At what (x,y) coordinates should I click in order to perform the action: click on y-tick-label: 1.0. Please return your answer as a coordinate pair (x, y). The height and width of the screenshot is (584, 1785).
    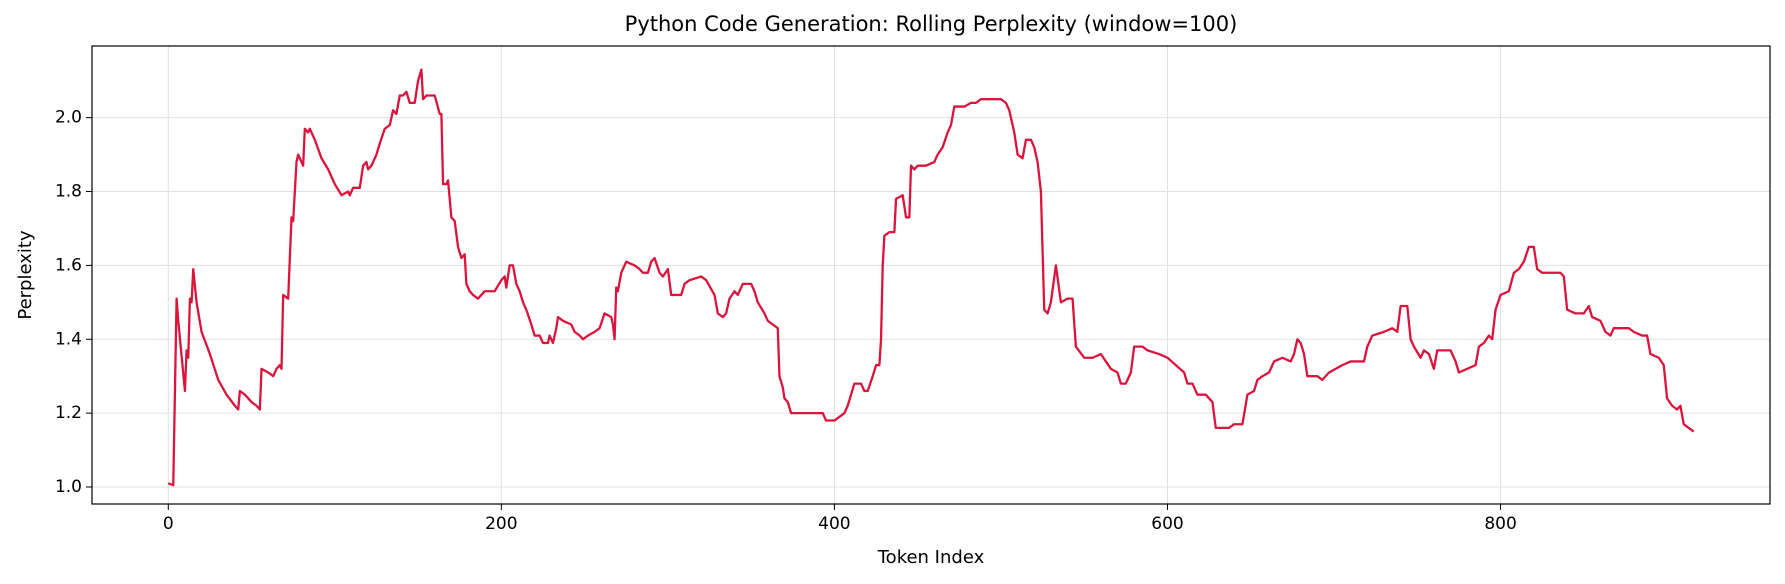
    Looking at the image, I should click on (68, 487).